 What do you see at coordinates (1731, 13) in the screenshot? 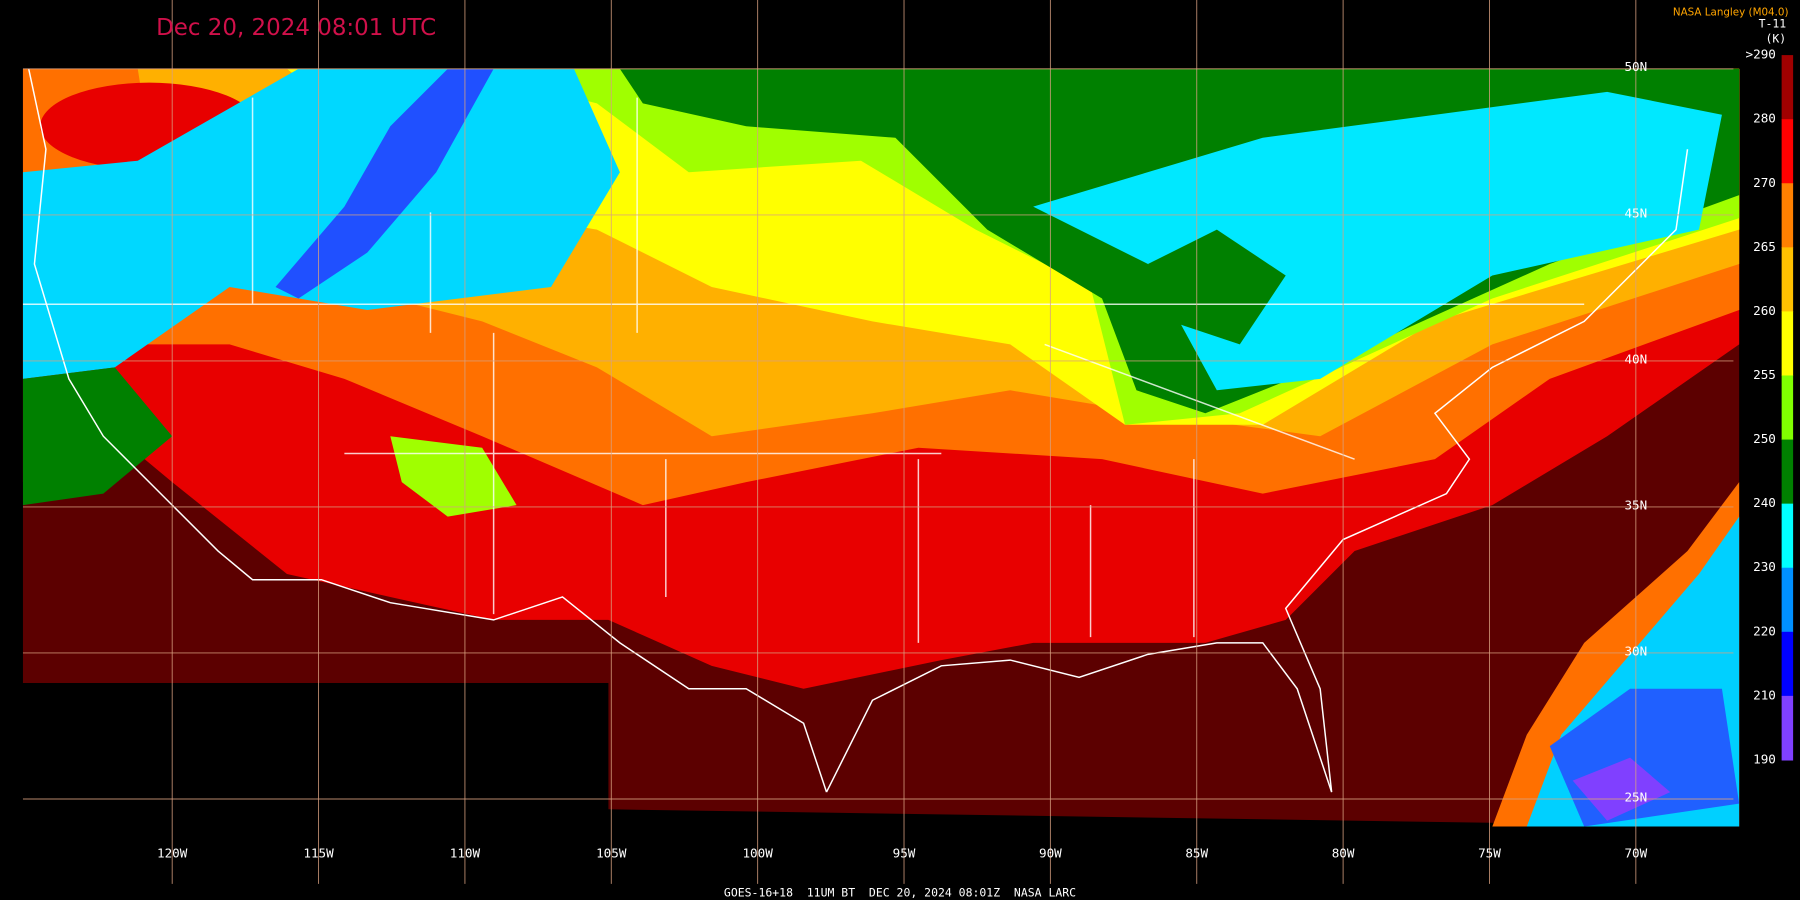
I see `credit: NASA Langley (M04.0)` at bounding box center [1731, 13].